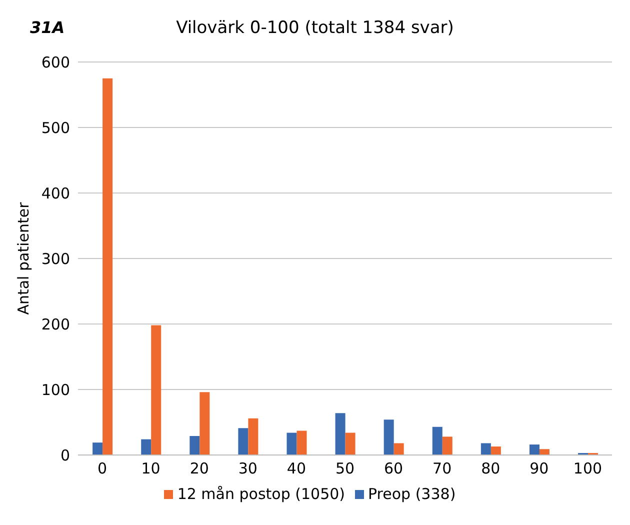  Describe the element at coordinates (55, 324) in the screenshot. I see `y-tick-label: 200` at that location.